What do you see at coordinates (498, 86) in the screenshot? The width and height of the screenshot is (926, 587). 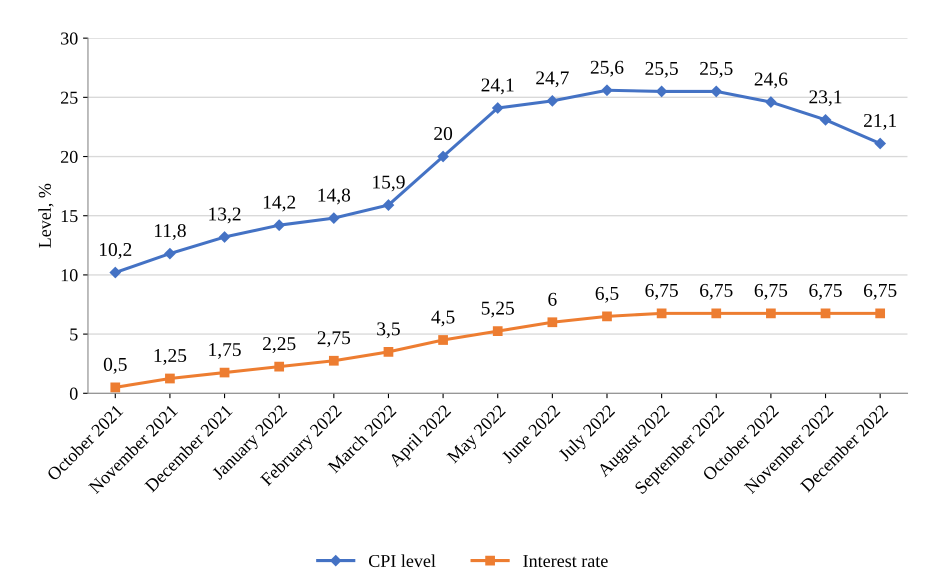 I see `data-label: 24,1` at bounding box center [498, 86].